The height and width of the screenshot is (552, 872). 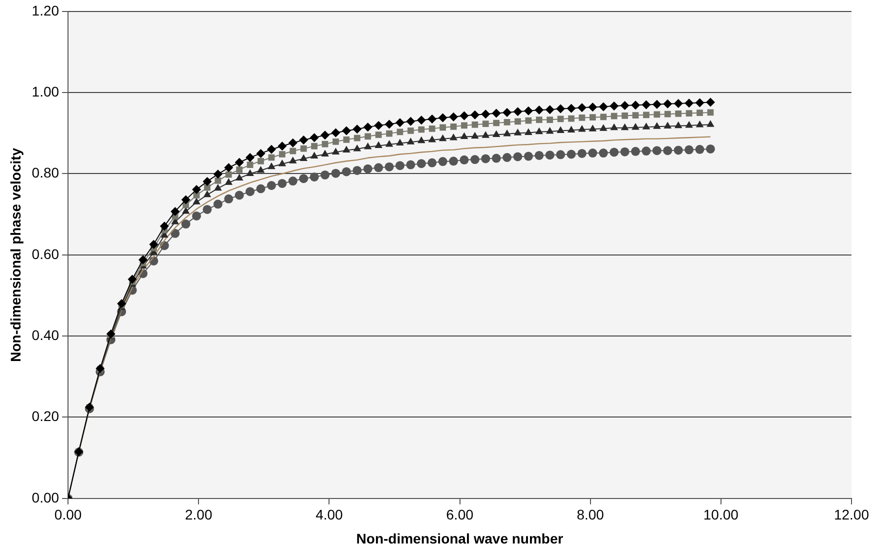 What do you see at coordinates (46, 416) in the screenshot?
I see `y-tick-label: 0.20` at bounding box center [46, 416].